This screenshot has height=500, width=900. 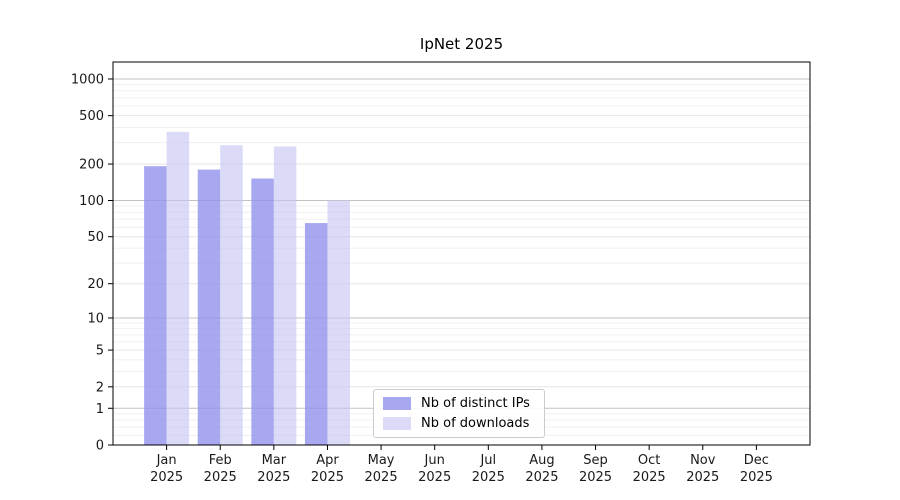 What do you see at coordinates (100, 387) in the screenshot?
I see `y-tick-label: 2` at bounding box center [100, 387].